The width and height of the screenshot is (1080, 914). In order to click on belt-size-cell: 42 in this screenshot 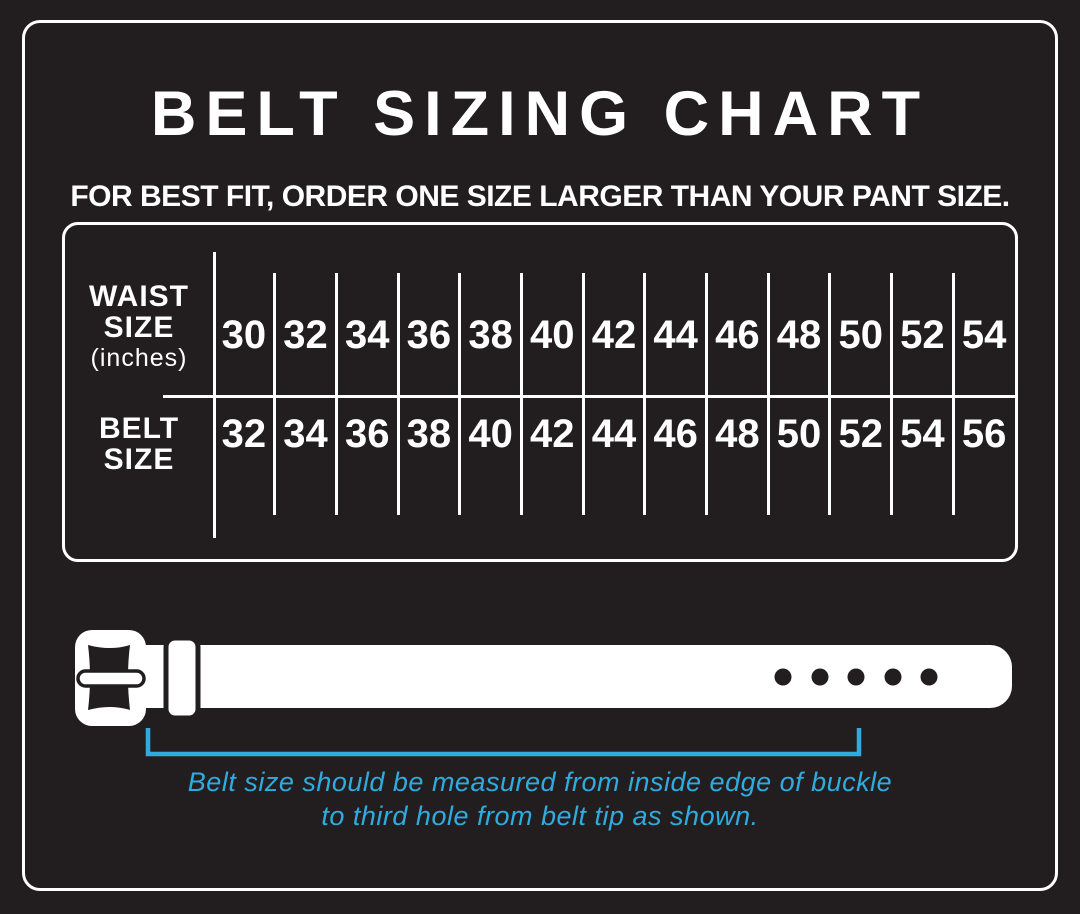, I will do `click(552, 434)`.